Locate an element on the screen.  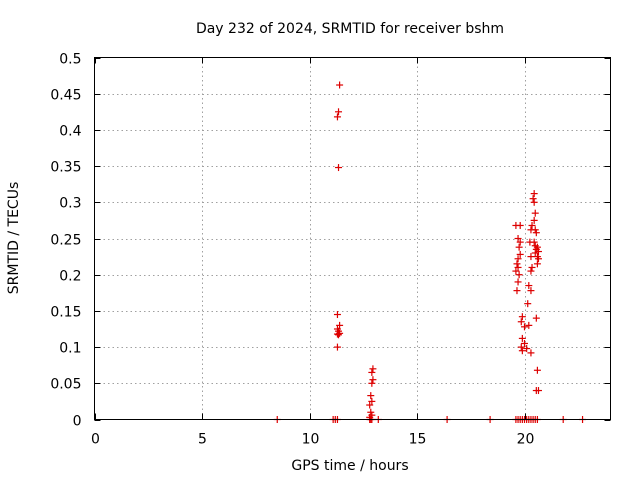
x-tick-label: 10 is located at coordinates (311, 440).